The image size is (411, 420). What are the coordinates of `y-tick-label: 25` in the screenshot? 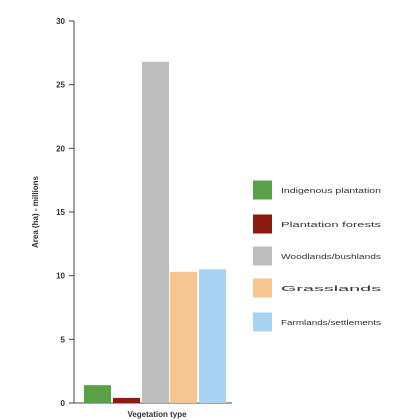 It's located at (60, 85).